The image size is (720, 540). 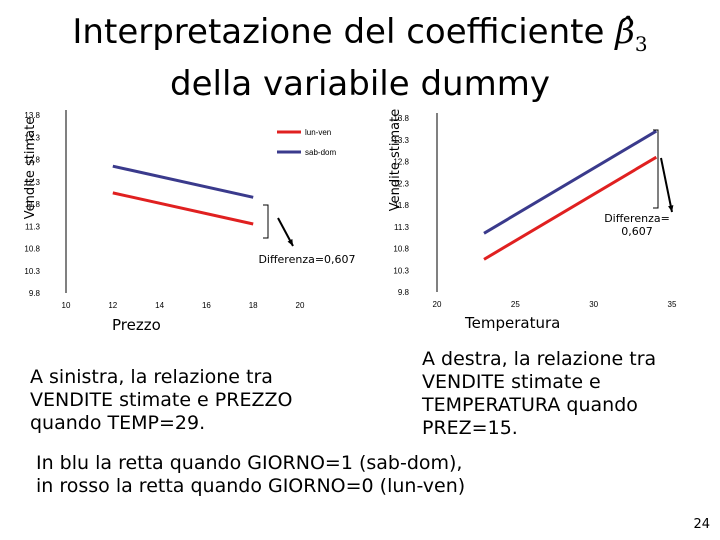 What do you see at coordinates (512, 323) in the screenshot?
I see `x-axis-label: Temperatura` at bounding box center [512, 323].